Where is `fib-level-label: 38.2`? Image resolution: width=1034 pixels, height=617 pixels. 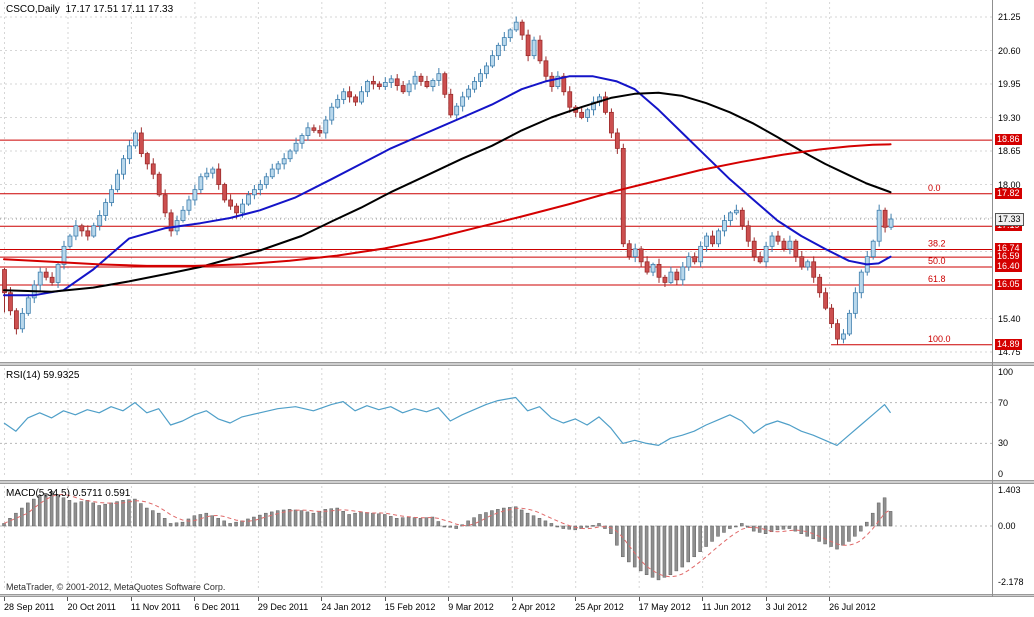
fib-level-label: 38.2 is located at coordinates (937, 243).